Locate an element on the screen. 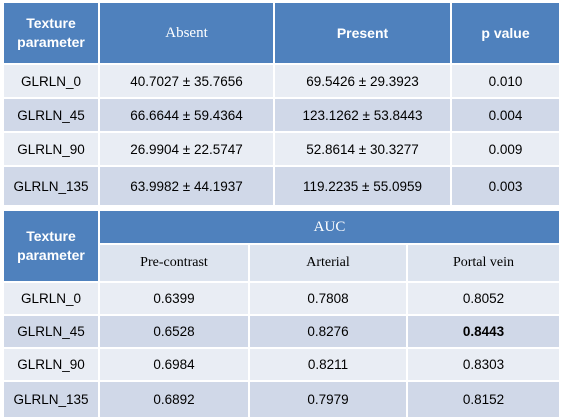 The height and width of the screenshot is (417, 562). p-value-cell: 0.010 is located at coordinates (505, 80).